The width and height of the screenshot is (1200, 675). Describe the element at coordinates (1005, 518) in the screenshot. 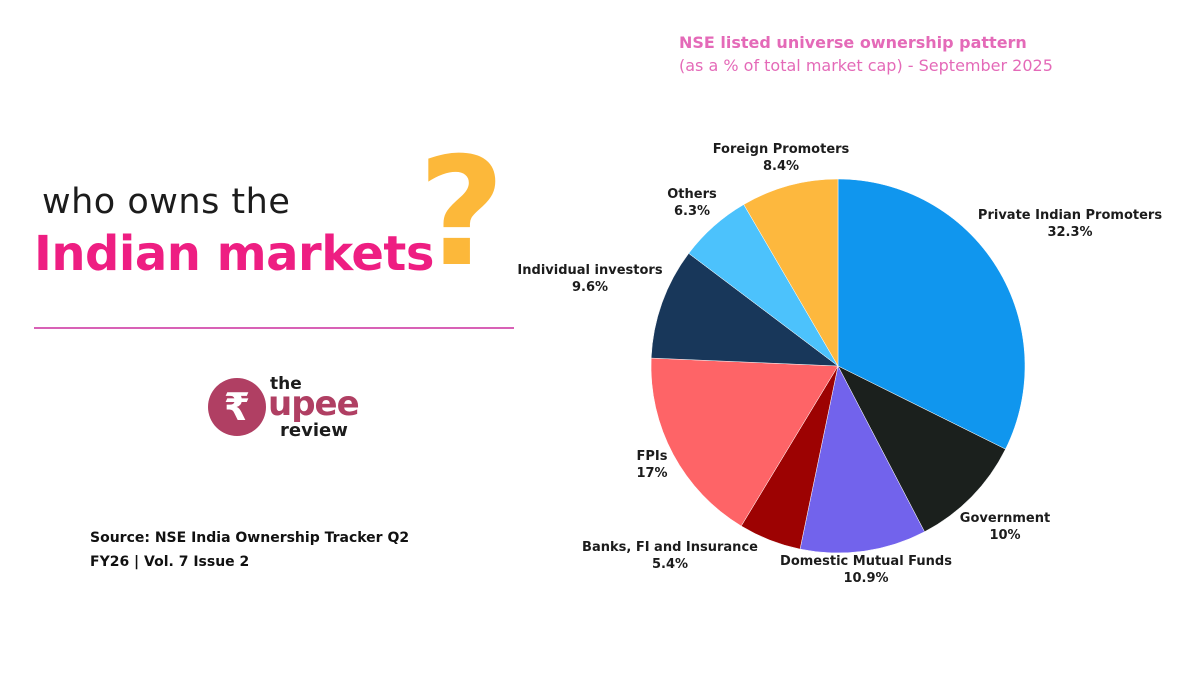

I see `slice-label-government: Government` at that location.